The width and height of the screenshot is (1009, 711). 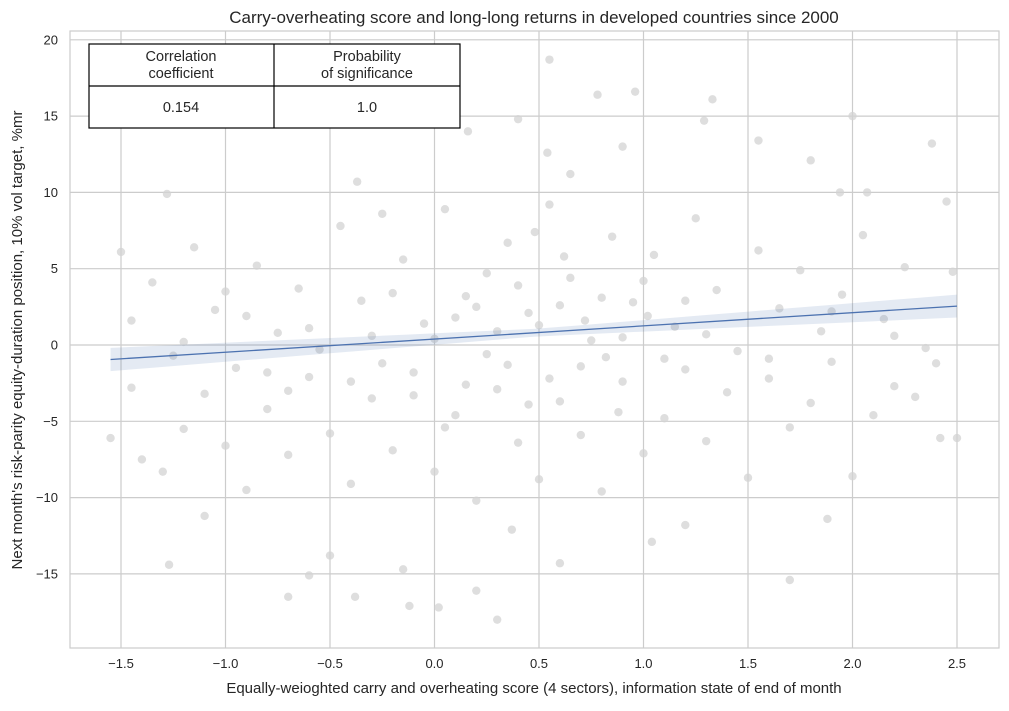 What do you see at coordinates (226, 663) in the screenshot?
I see `x-tick-label: −1.0` at bounding box center [226, 663].